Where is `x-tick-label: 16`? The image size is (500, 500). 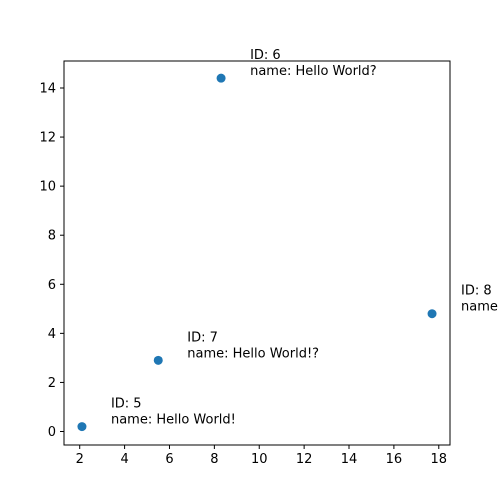 x-tick-label: 16 is located at coordinates (394, 459).